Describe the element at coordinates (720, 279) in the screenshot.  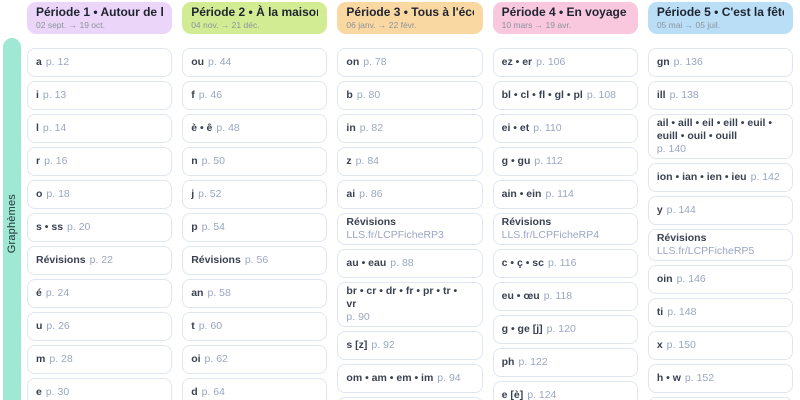
I see `grapheme-card: oin p. 146` at that location.